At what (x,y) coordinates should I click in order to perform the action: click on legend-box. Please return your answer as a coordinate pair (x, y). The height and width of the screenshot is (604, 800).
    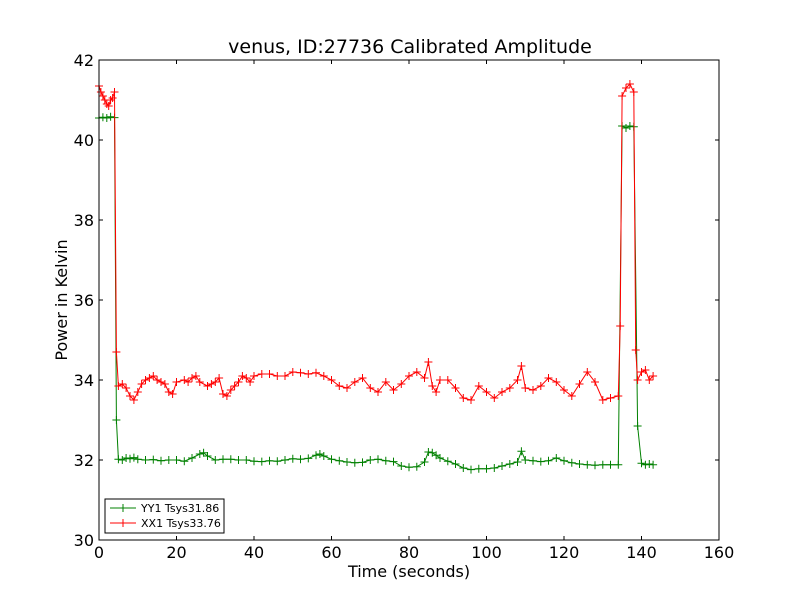
    Looking at the image, I should click on (164, 516).